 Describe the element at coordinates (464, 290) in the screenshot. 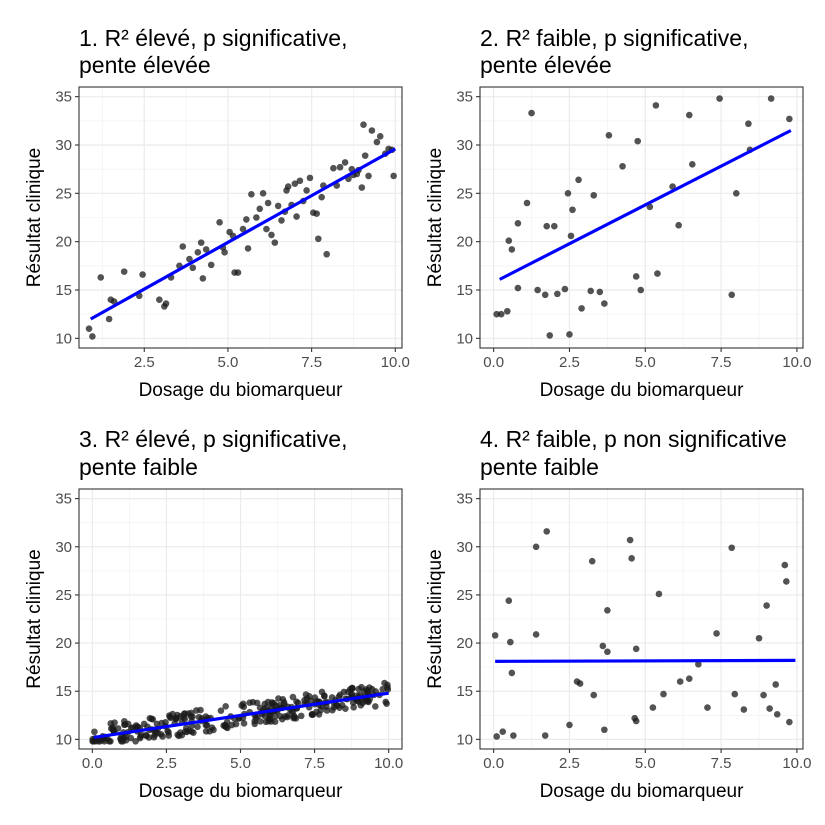

I see `y-tick-label: 15` at that location.